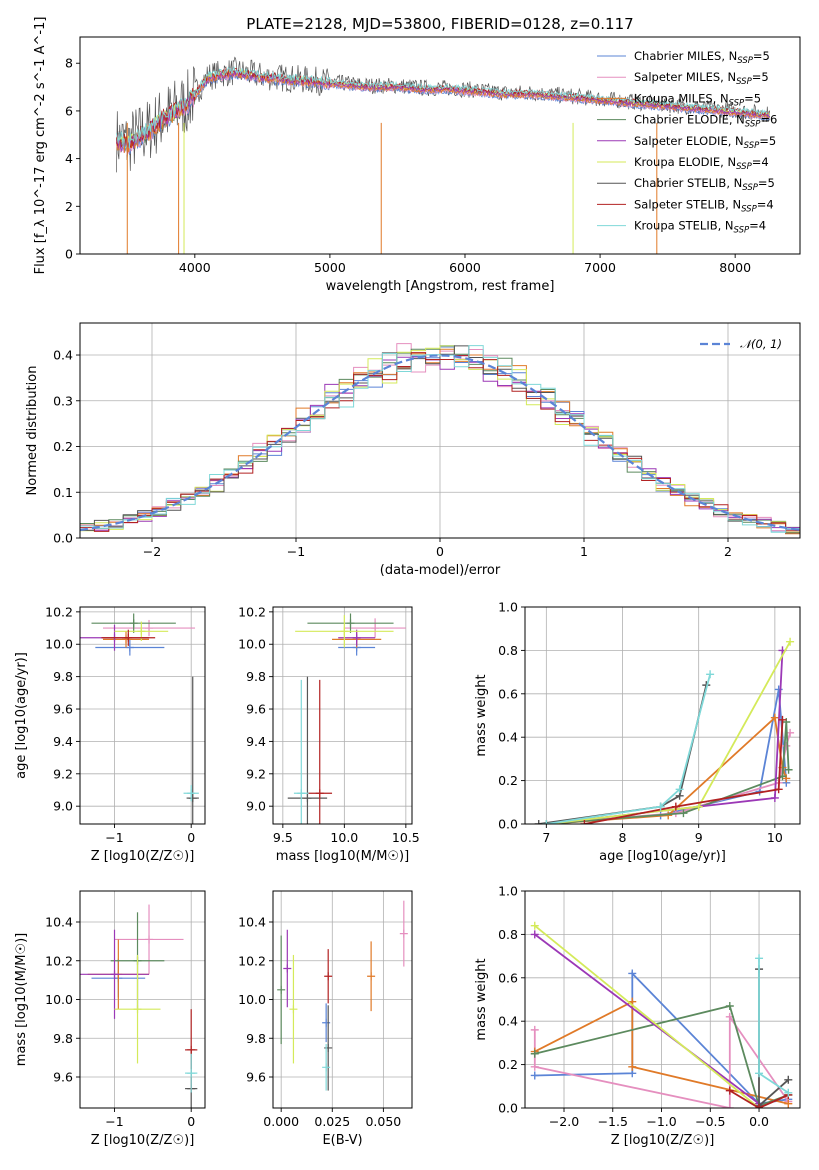  I want to click on x-axis-label: mass [log10(M/M☉)], so click(342, 856).